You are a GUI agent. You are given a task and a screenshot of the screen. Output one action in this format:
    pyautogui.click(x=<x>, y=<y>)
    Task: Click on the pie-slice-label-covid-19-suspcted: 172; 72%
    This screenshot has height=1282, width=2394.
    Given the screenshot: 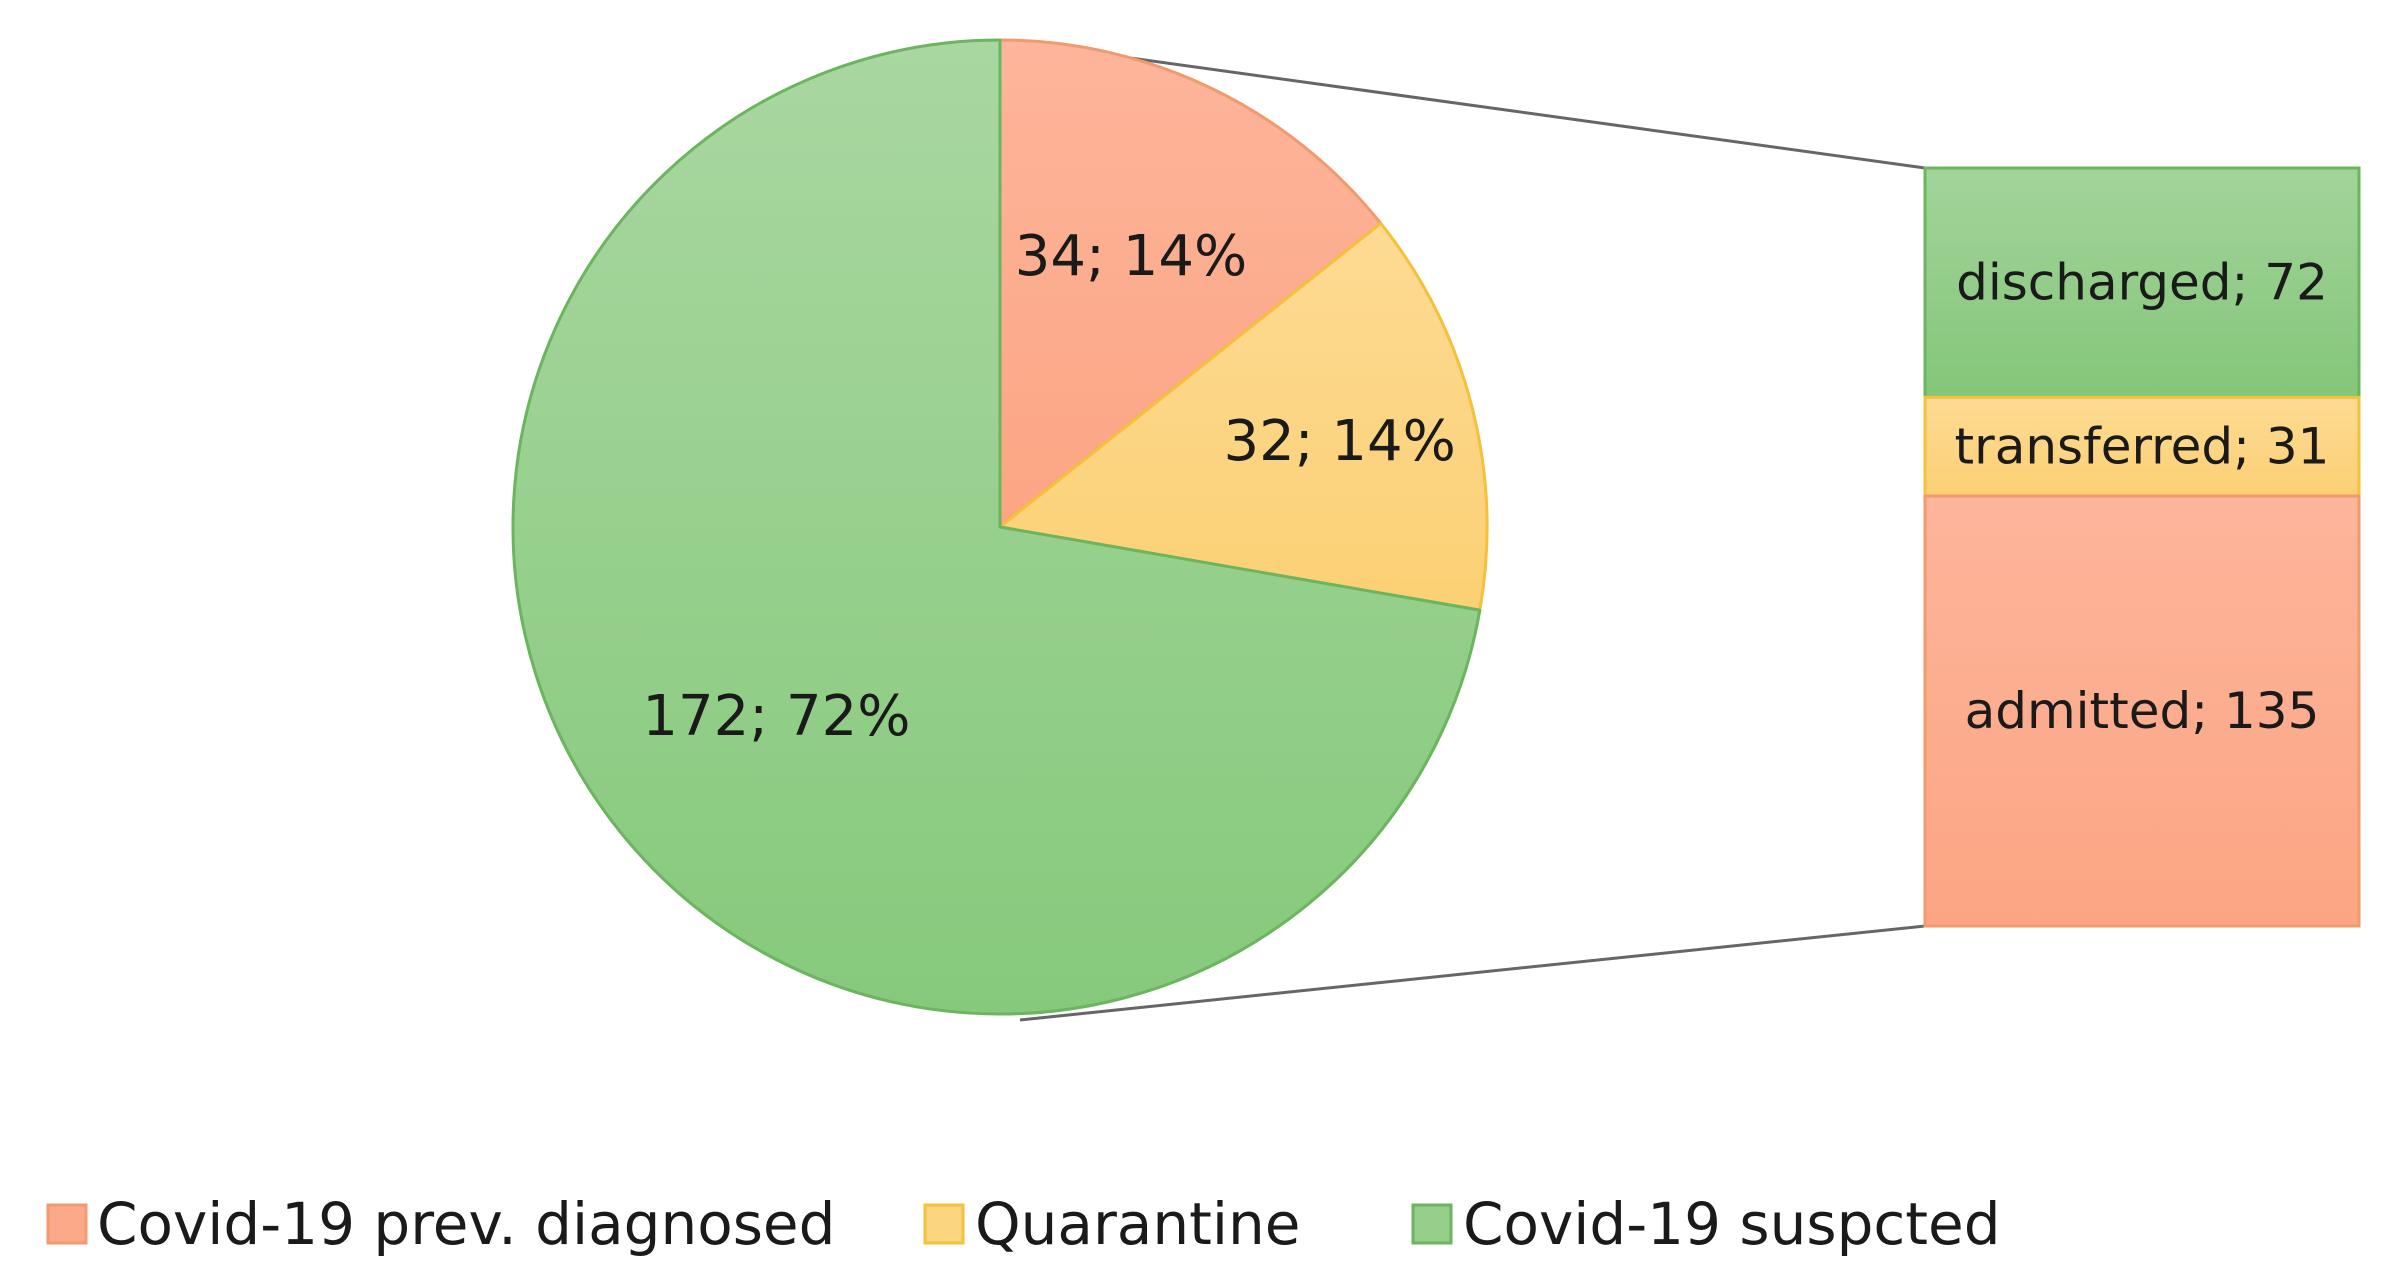 What is the action you would take?
    pyautogui.click(x=776, y=716)
    